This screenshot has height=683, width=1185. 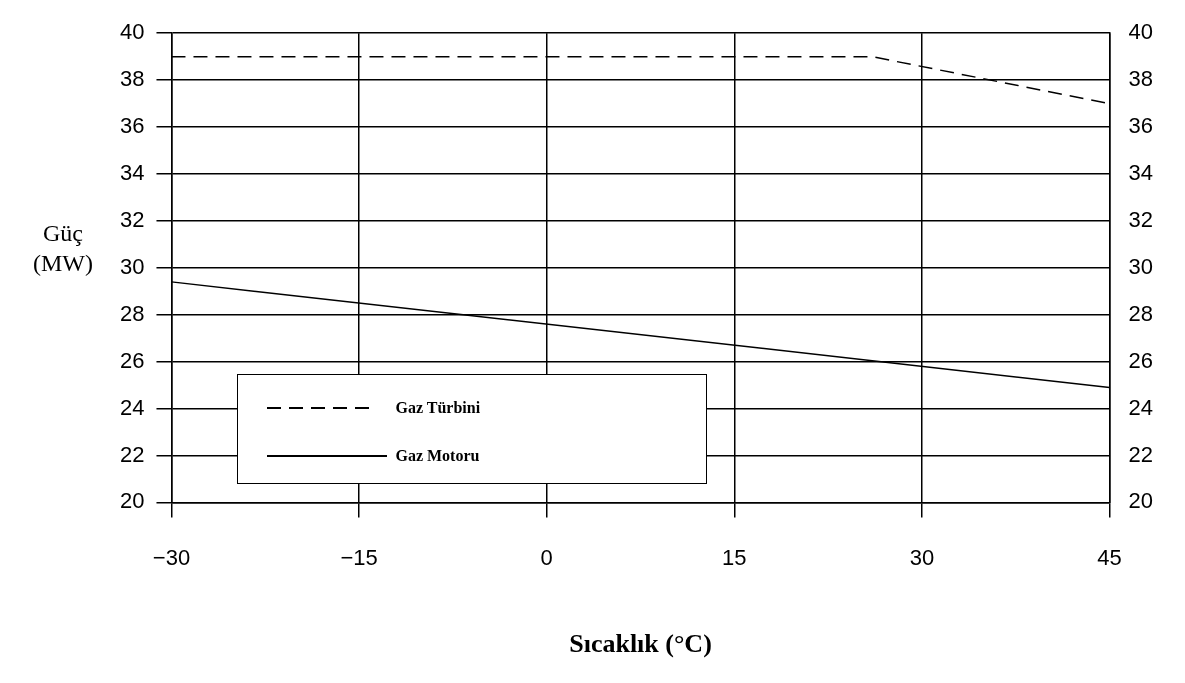 What do you see at coordinates (132, 454) in the screenshot?
I see `y-tick-label: 22` at bounding box center [132, 454].